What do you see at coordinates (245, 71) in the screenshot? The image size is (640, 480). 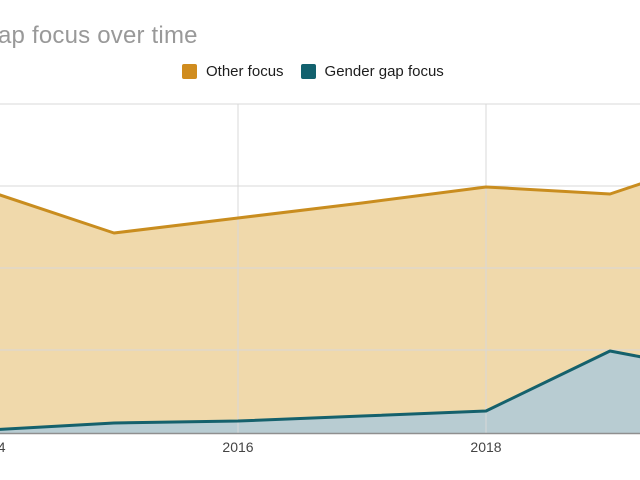 I see `legend-label: Other focus` at bounding box center [245, 71].